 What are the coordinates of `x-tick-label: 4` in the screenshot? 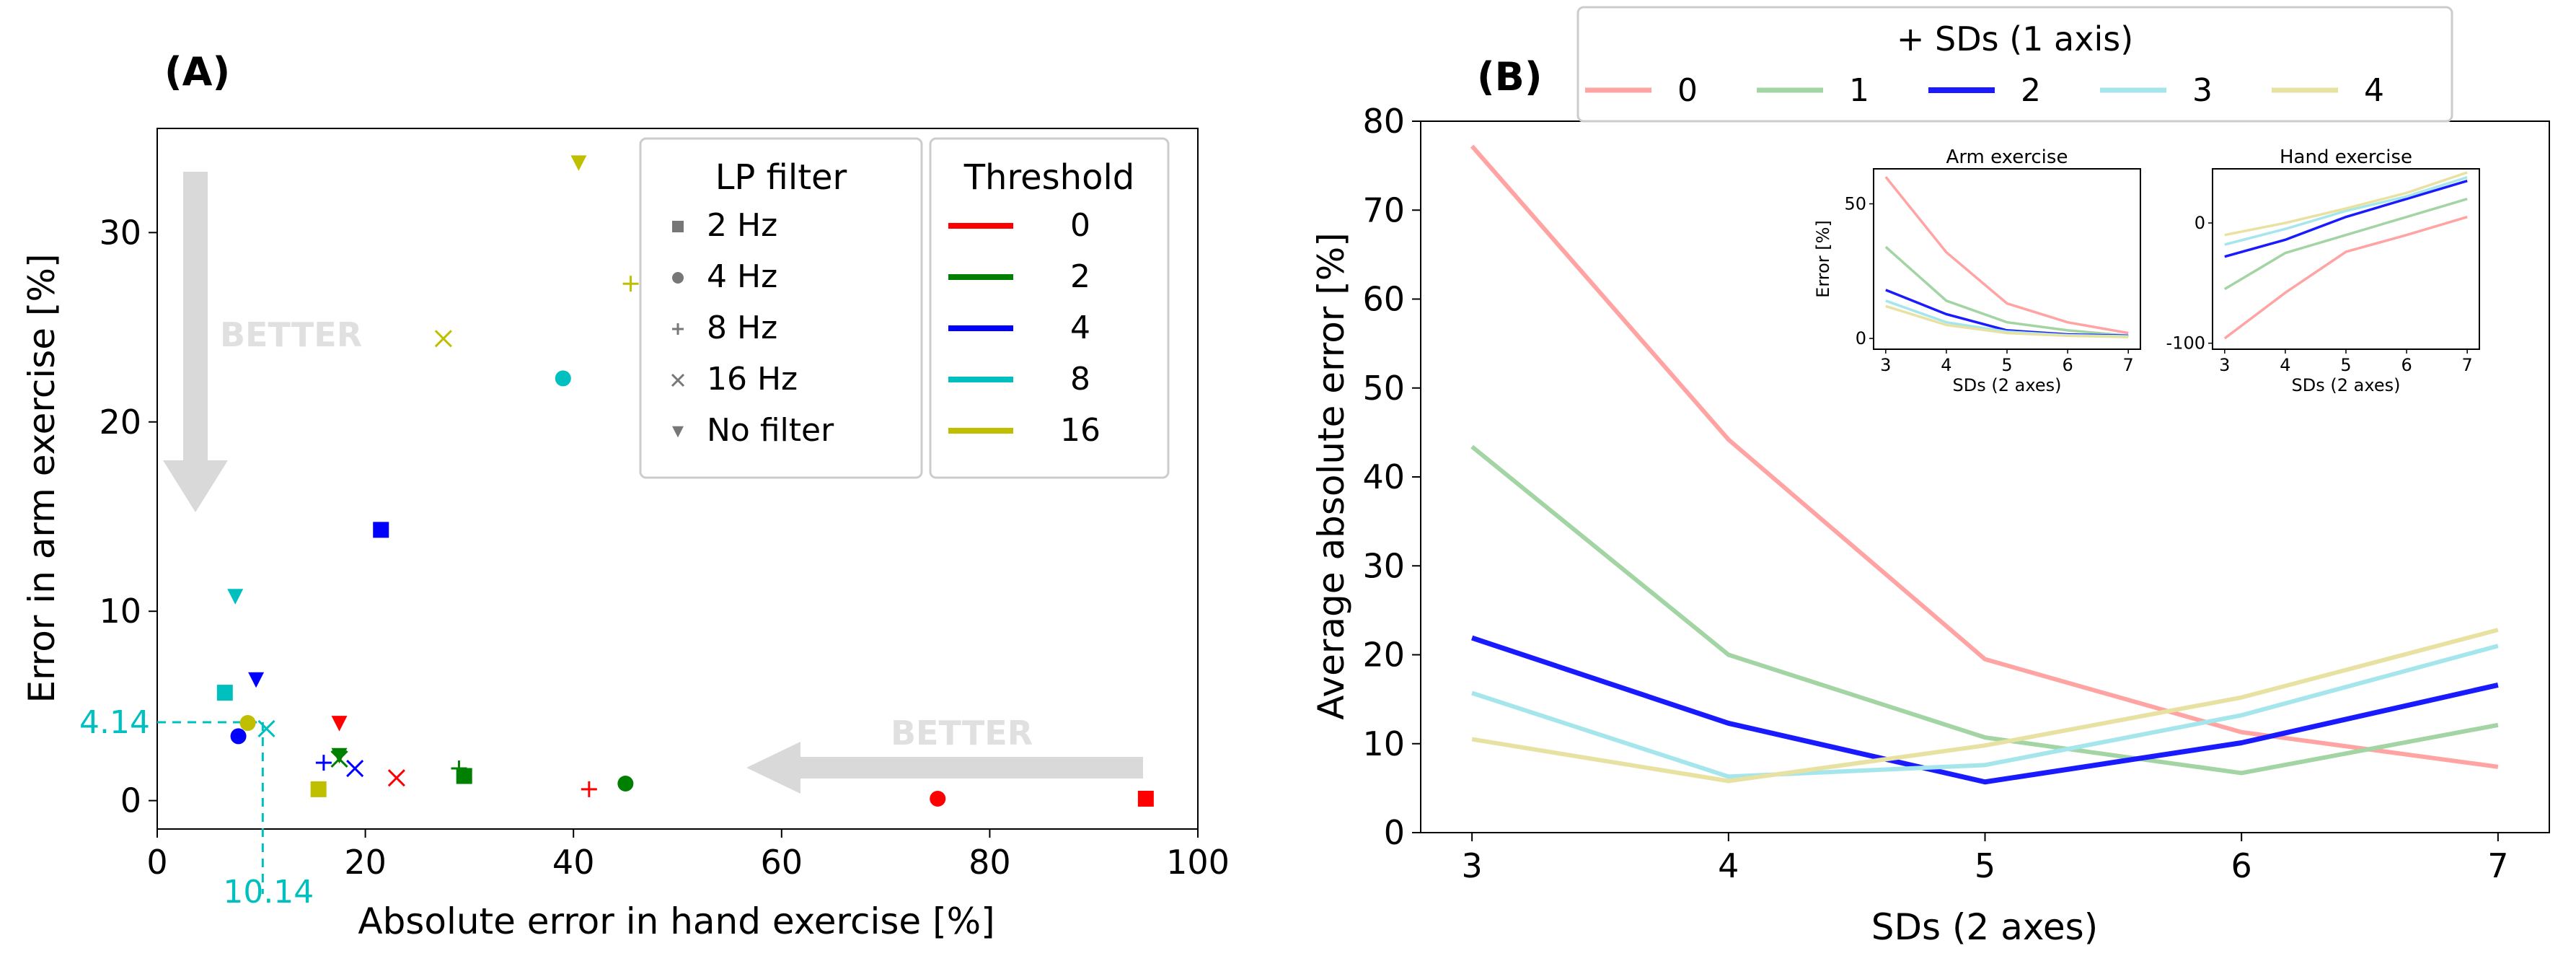 It's located at (1728, 866).